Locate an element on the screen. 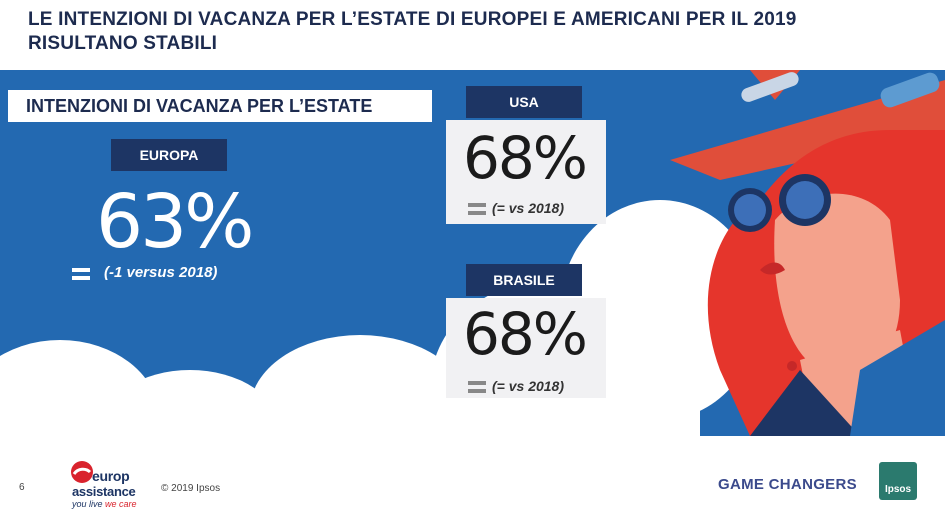  brasile-change: (= vs 2018) is located at coordinates (528, 386).